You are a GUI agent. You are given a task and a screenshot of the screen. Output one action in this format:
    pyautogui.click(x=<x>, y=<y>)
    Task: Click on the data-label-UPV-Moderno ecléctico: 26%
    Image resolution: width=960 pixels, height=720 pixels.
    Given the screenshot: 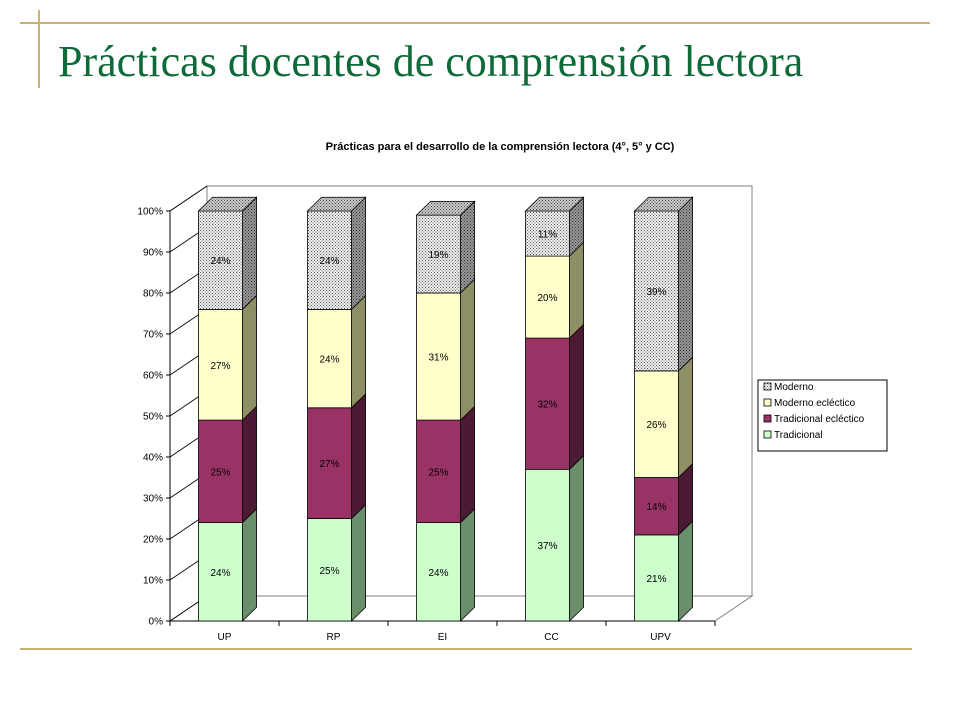 What is the action you would take?
    pyautogui.click(x=656, y=425)
    